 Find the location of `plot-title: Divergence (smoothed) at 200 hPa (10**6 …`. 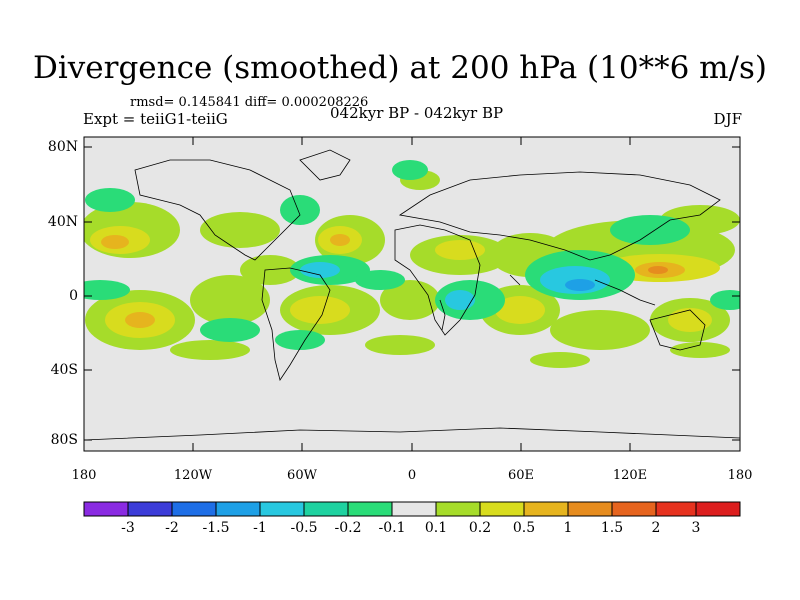

plot-title: Divergence (smoothed) at 200 hPa (10**6 … is located at coordinates (400, 68).